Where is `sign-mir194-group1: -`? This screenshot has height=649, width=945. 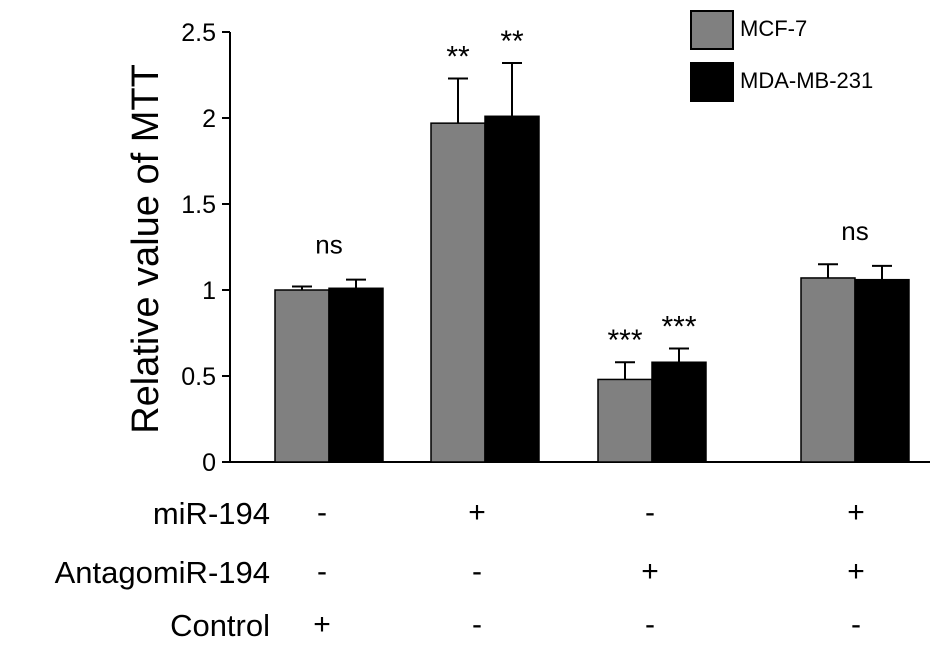 sign-mir194-group1: - is located at coordinates (322, 512).